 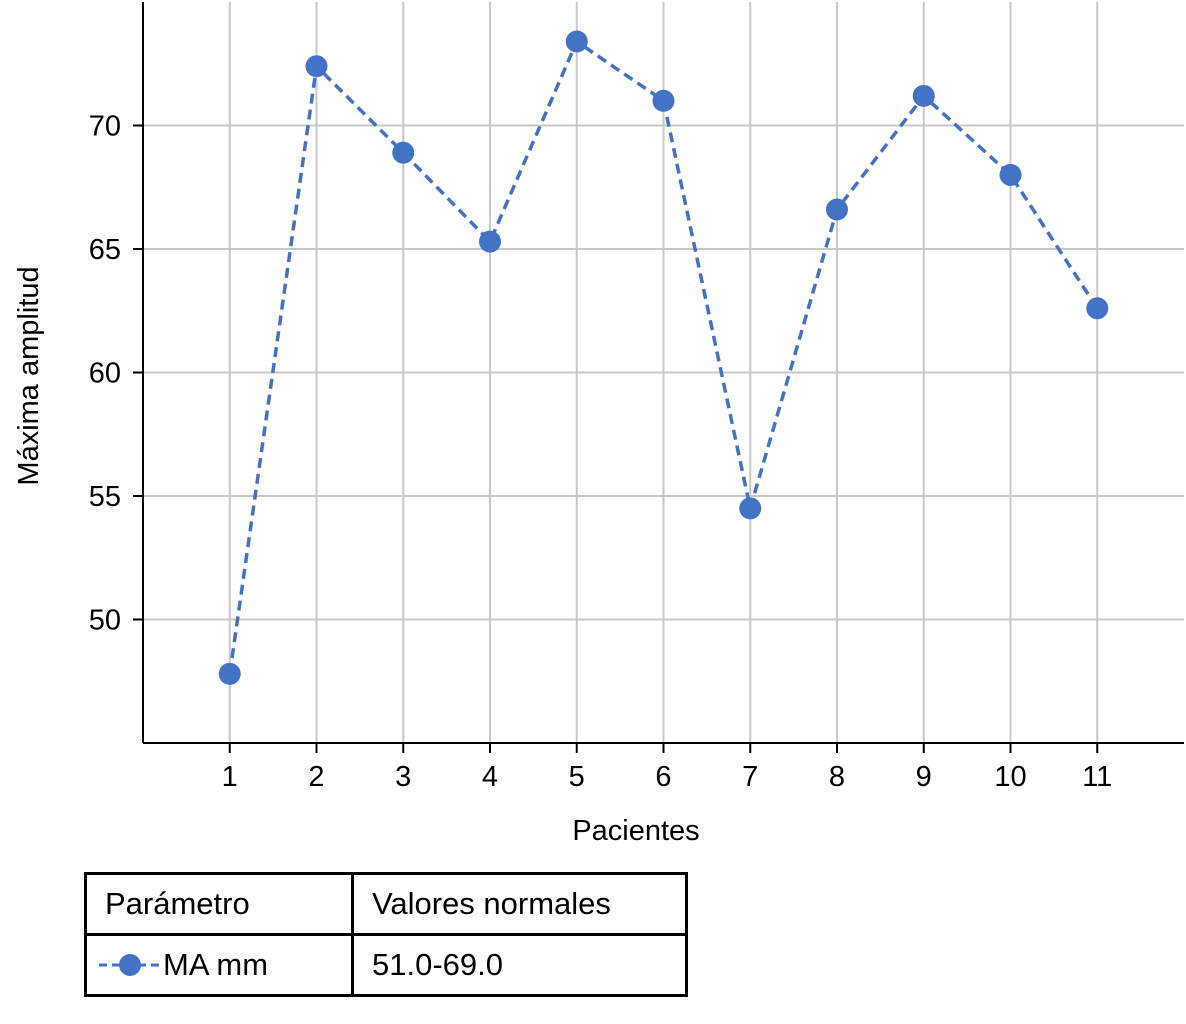 What do you see at coordinates (635, 831) in the screenshot?
I see `x-axis-label: Pacientes` at bounding box center [635, 831].